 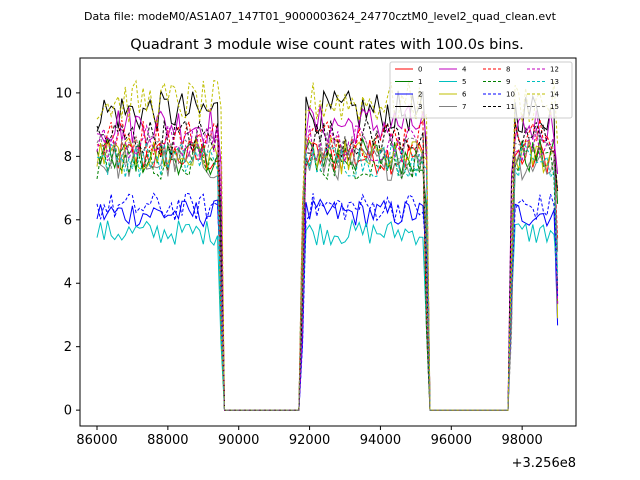 What do you see at coordinates (68, 411) in the screenshot?
I see `y-tick-label: 0` at bounding box center [68, 411].